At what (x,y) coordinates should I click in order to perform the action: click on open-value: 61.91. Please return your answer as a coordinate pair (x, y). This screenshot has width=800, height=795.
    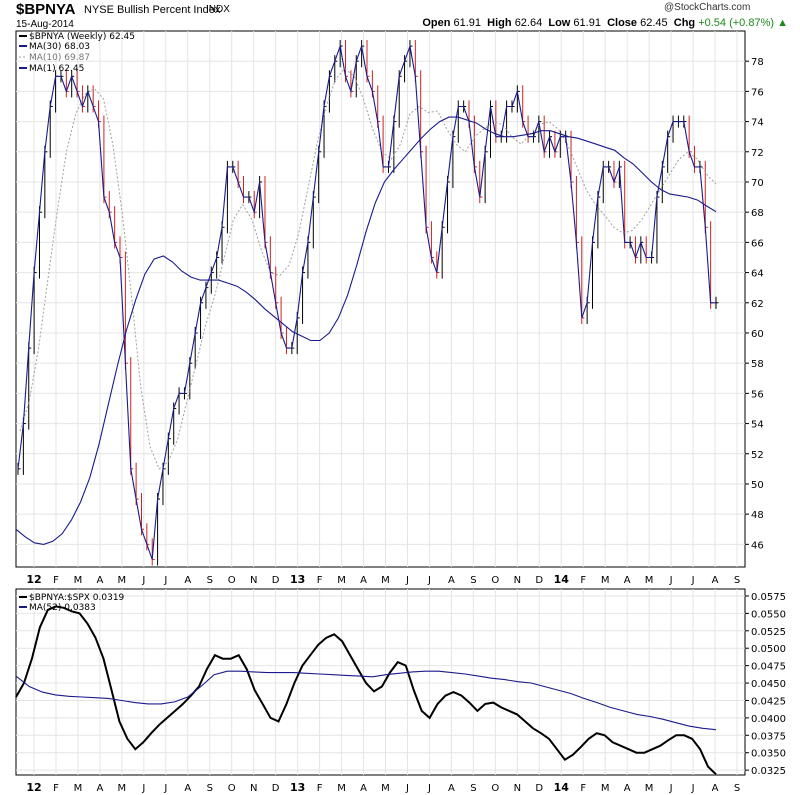
    Looking at the image, I should click on (467, 23).